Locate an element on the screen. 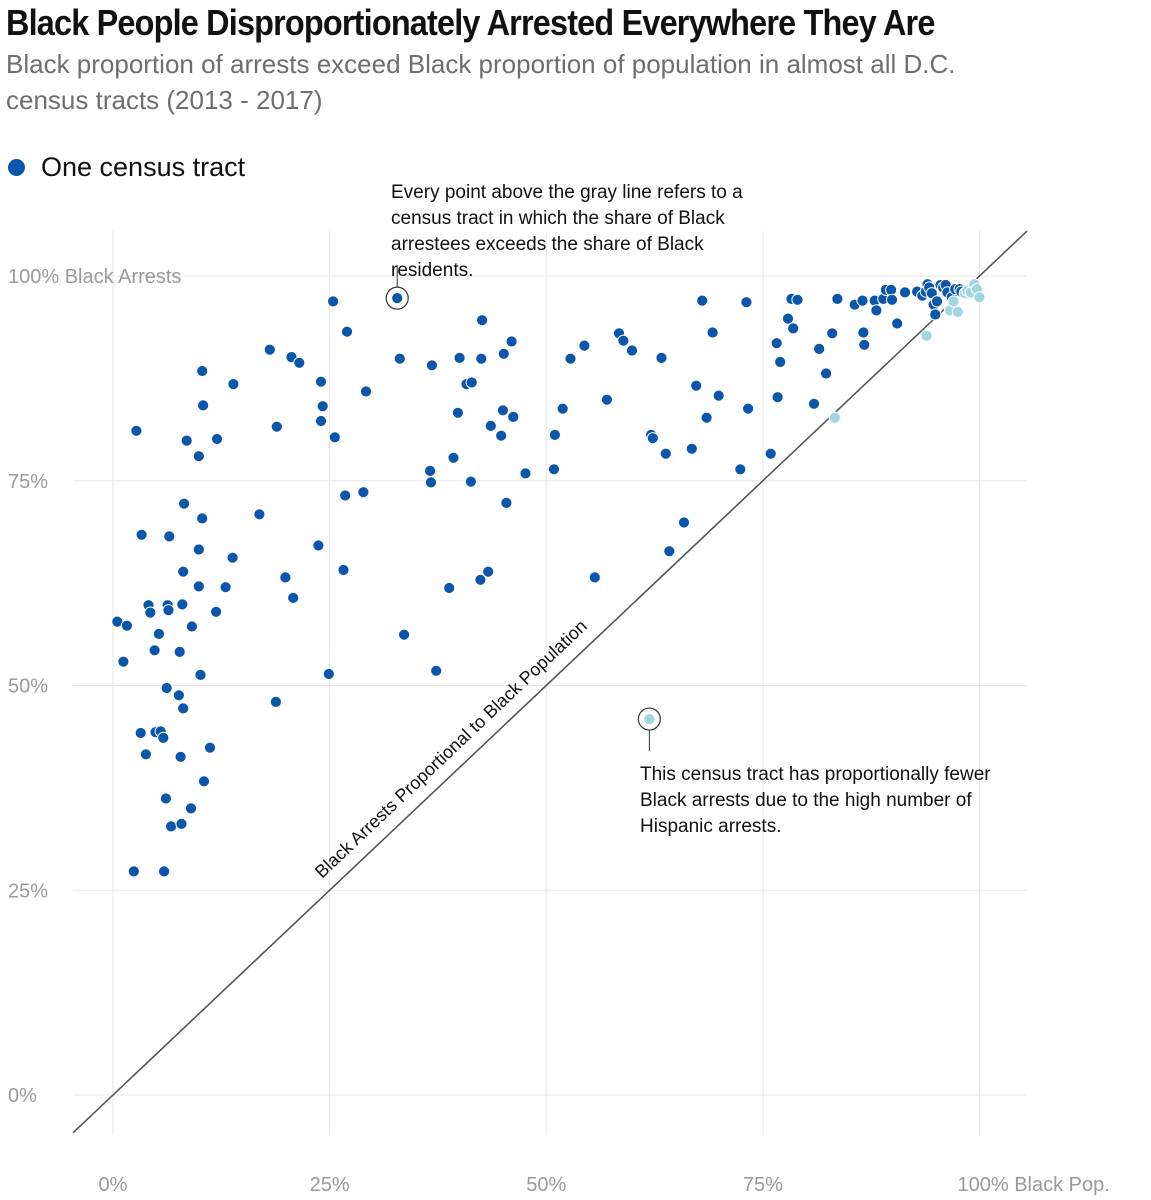 This screenshot has height=1200, width=1151. legend-label: One census tract is located at coordinates (143, 167).